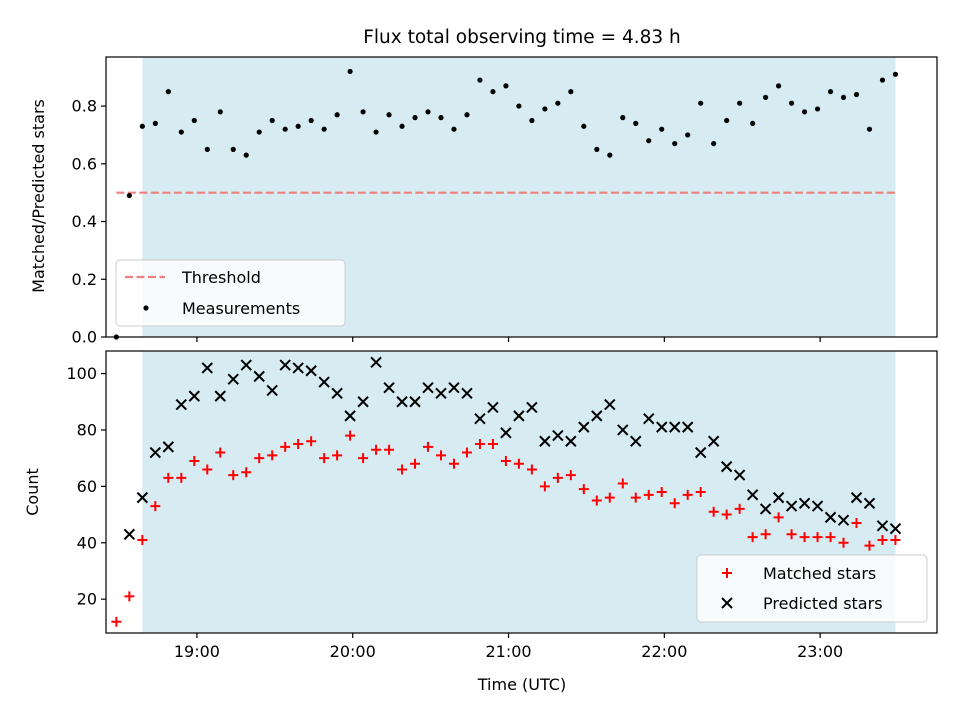 The height and width of the screenshot is (720, 960). I want to click on y-tick-label: 0.4, so click(84, 221).